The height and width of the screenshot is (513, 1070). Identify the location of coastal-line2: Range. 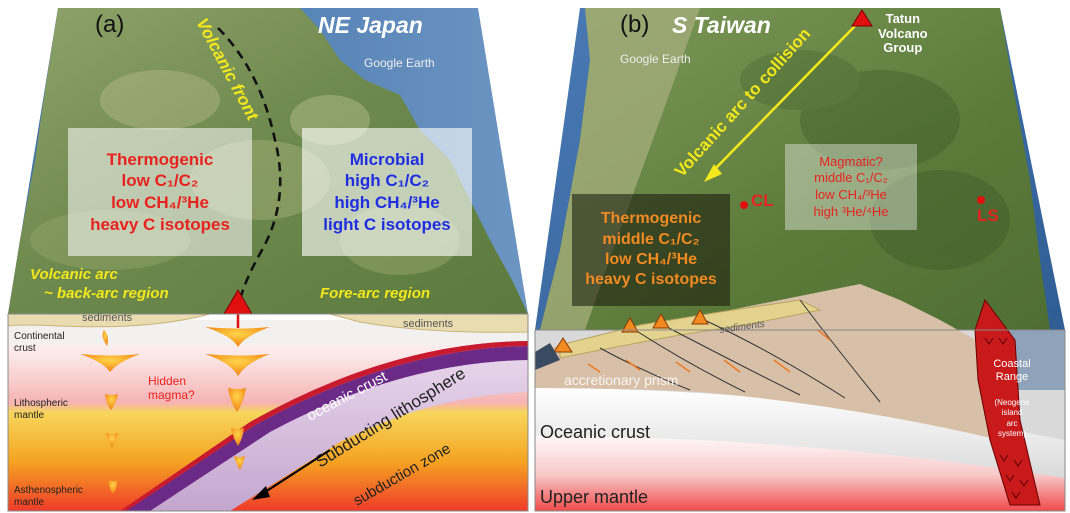
(1012, 376).